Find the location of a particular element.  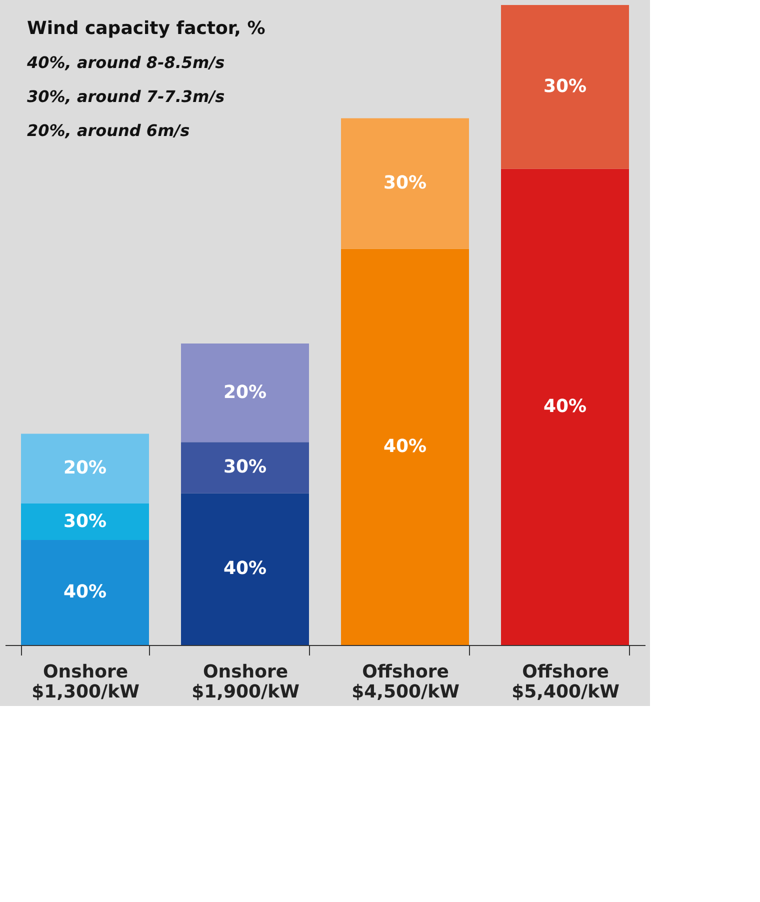

annotation: 20%, around 6m/s is located at coordinates (108, 130).